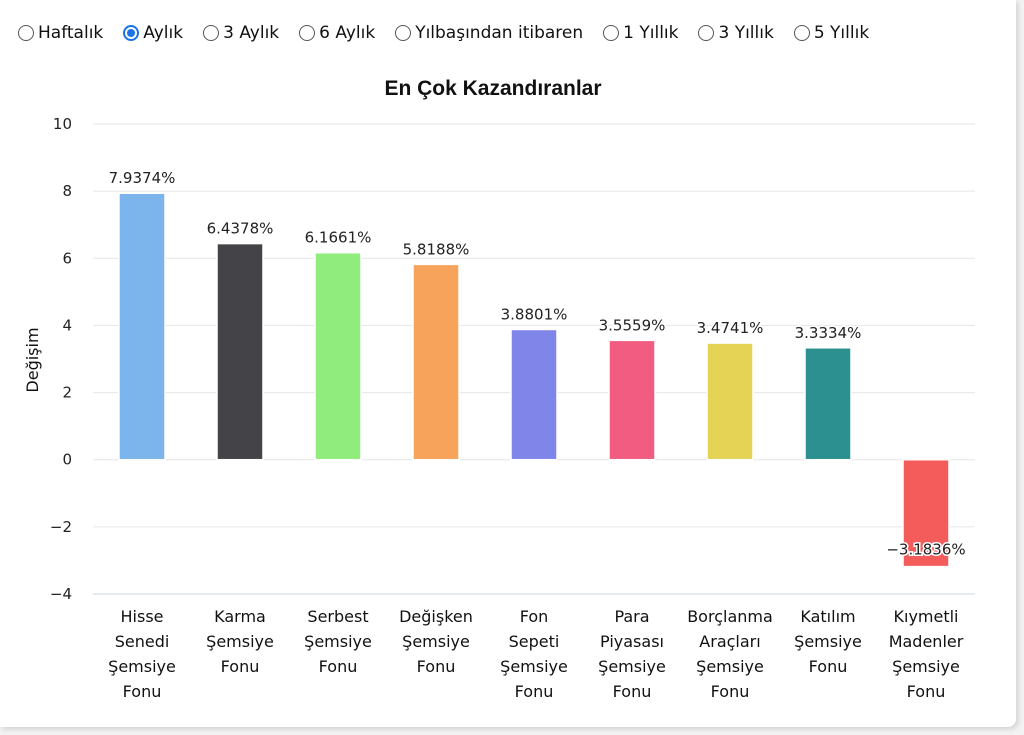 The width and height of the screenshot is (1024, 735). I want to click on bar-data-label: 3.8801%, so click(534, 314).